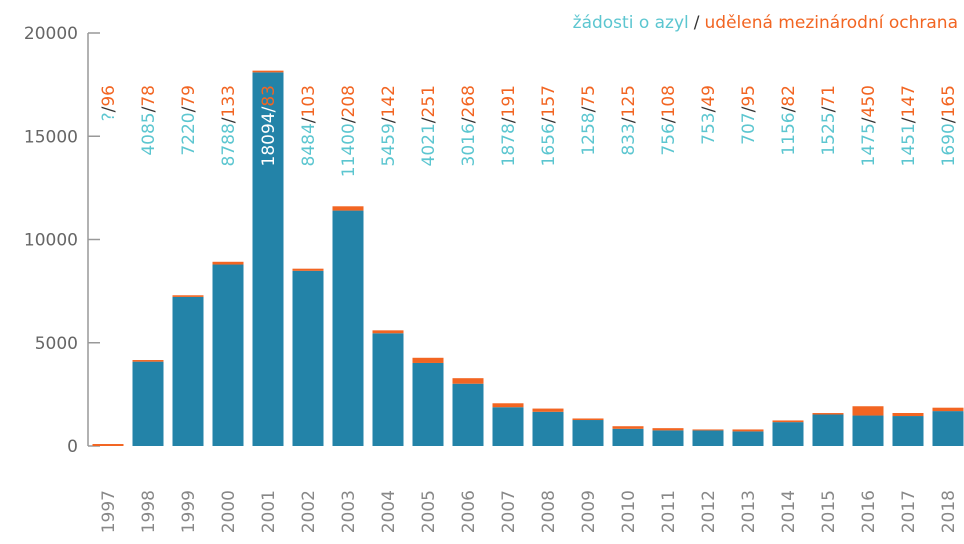  Describe the element at coordinates (269, 139) in the screenshot. I see `value-label-part: 18094` at that location.